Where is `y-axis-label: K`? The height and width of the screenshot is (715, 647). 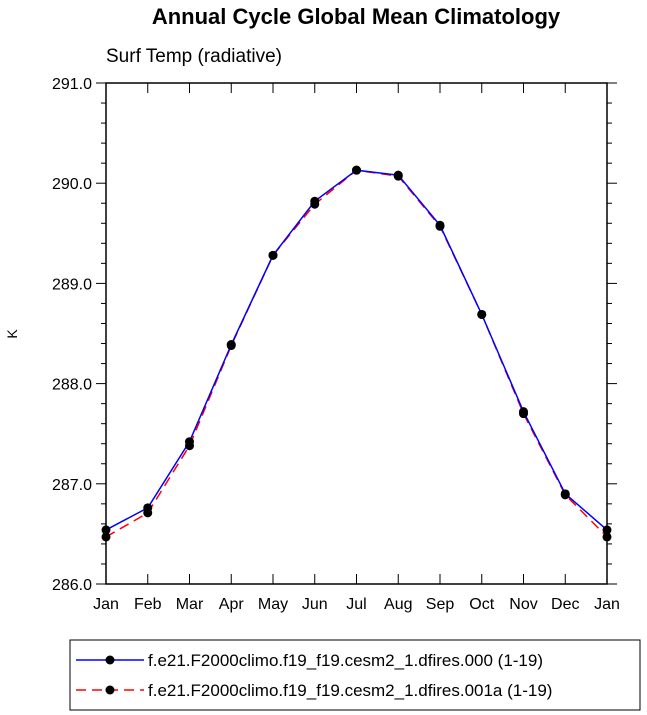
y-axis-label: K is located at coordinates (12, 334).